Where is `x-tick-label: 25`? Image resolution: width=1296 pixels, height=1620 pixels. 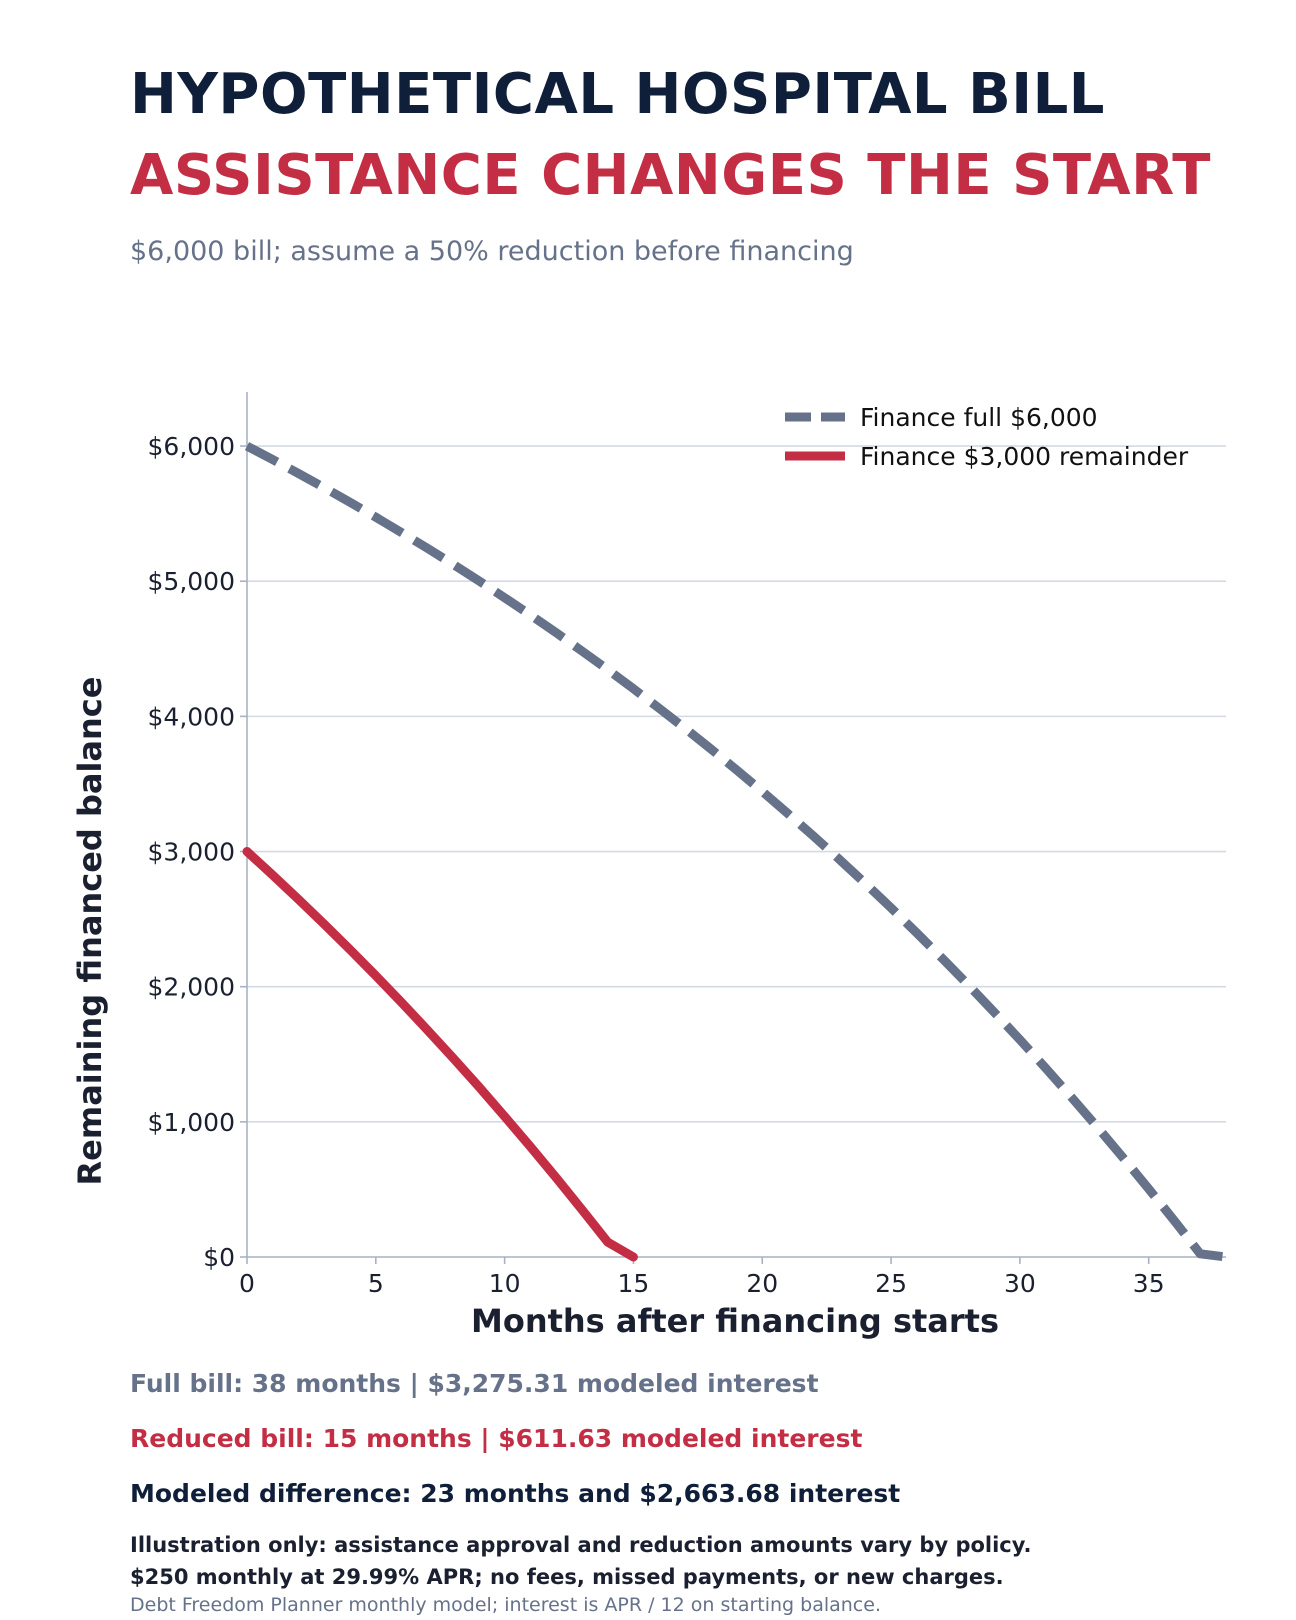
x-tick-label: 25 is located at coordinates (891, 1283).